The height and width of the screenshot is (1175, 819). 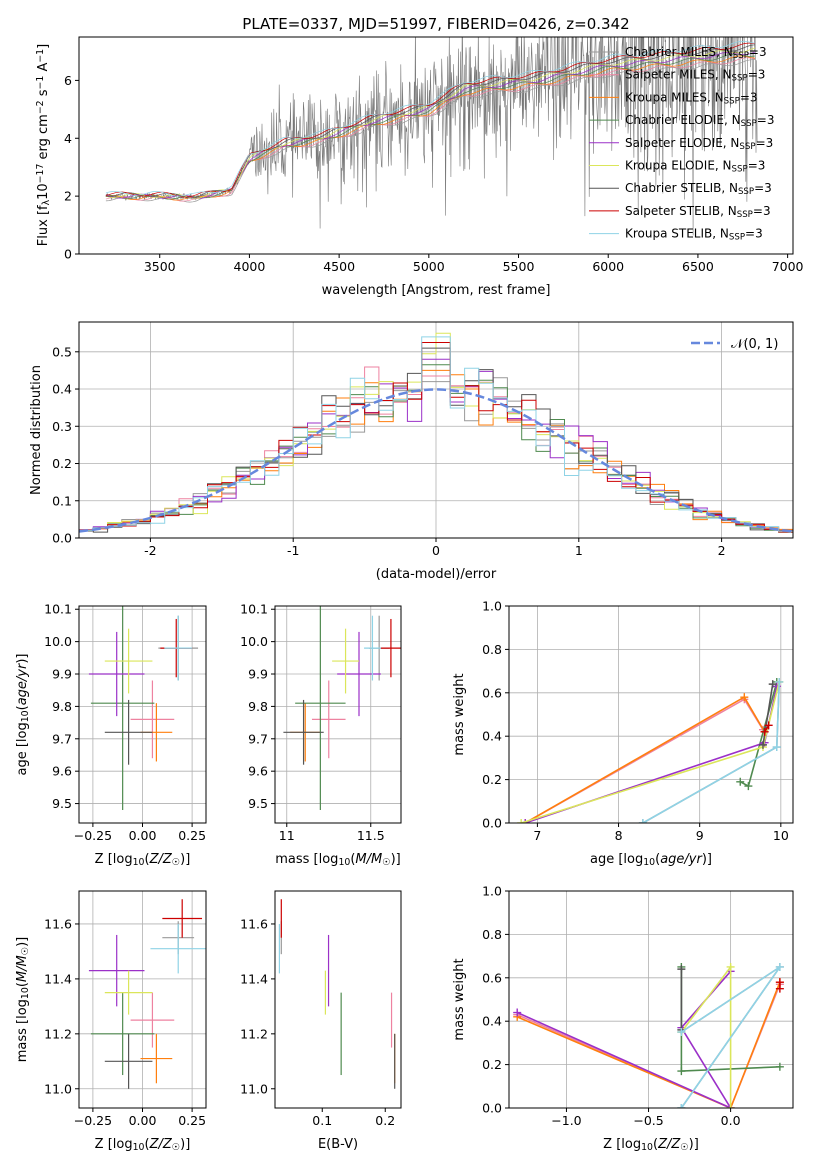 I want to click on x-axis-label: age [log10(age/yr)], so click(x=651, y=860).